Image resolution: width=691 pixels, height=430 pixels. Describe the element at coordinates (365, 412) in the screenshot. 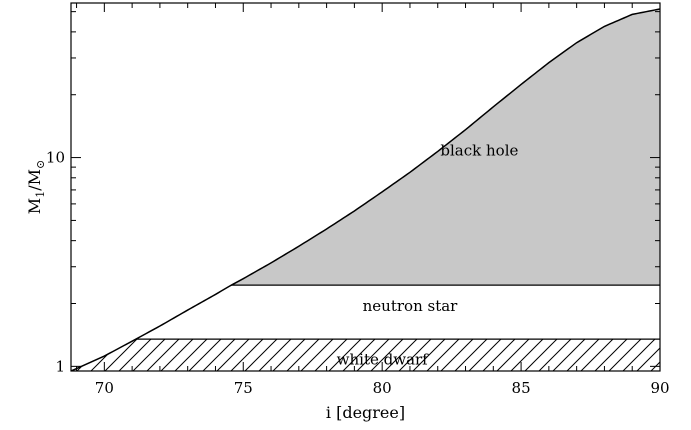

I see `x-axis-title: i [degree]` at that location.